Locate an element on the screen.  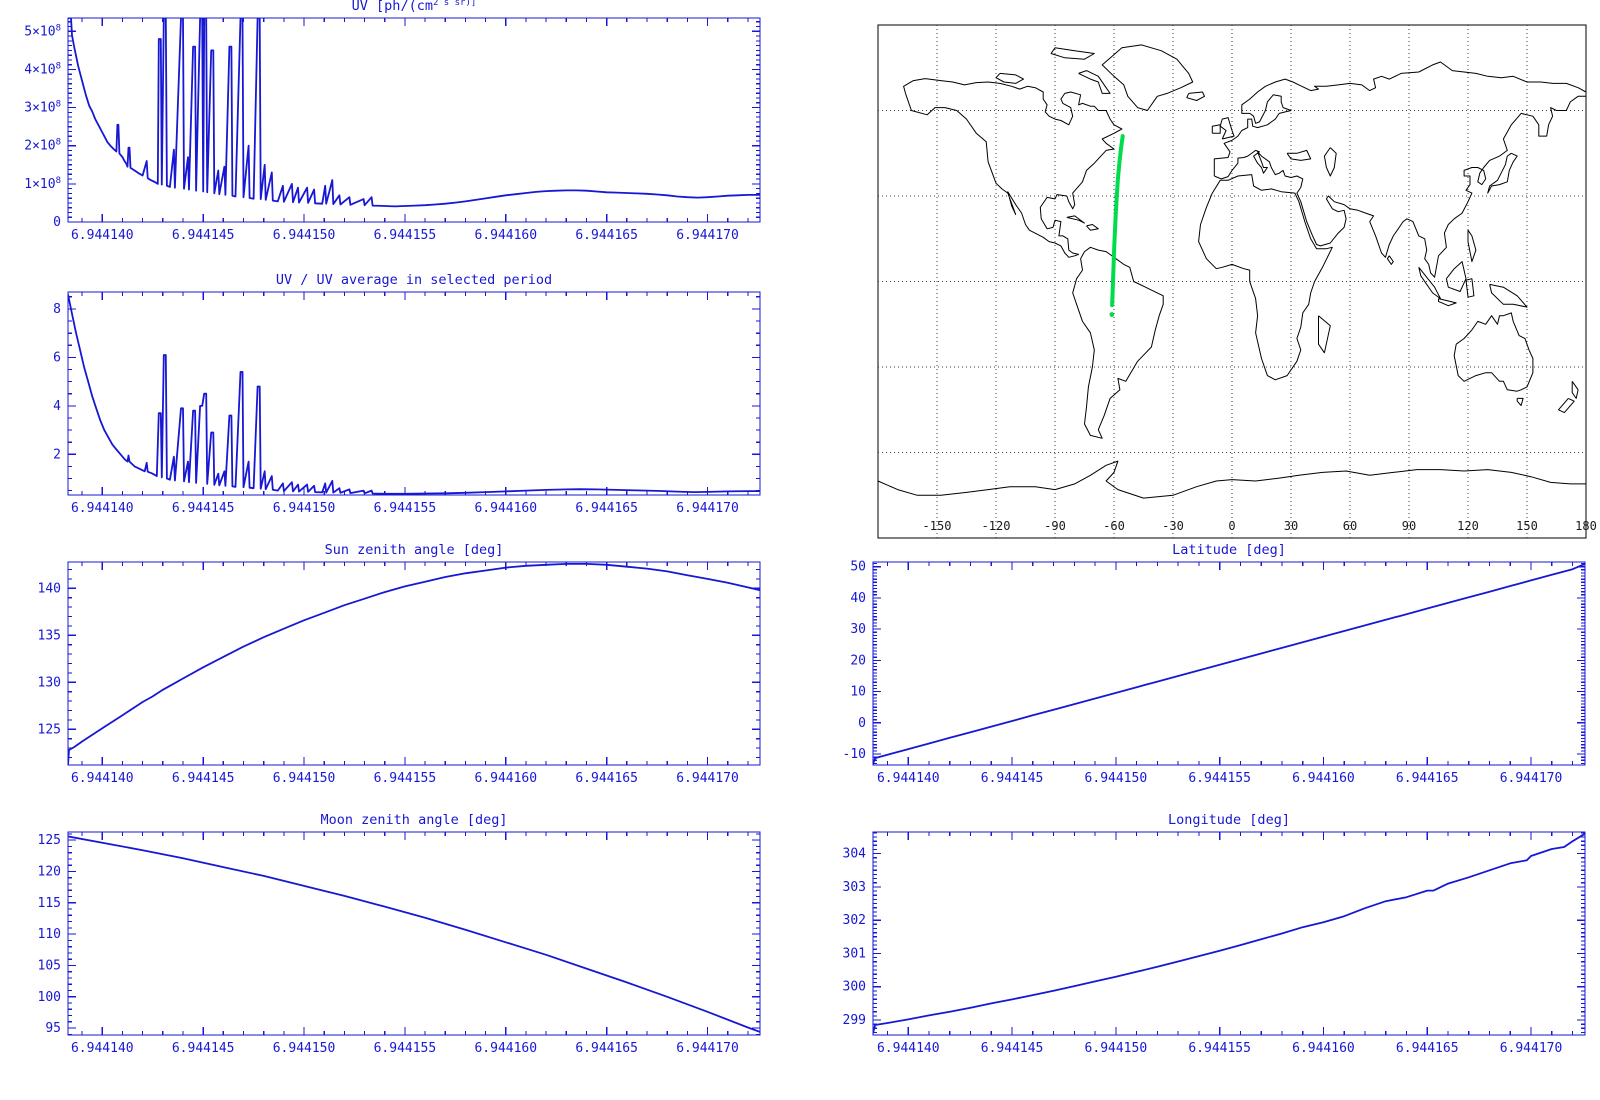
longitude-plot-x-tick-label: 6.944155 is located at coordinates (1219, 1048).